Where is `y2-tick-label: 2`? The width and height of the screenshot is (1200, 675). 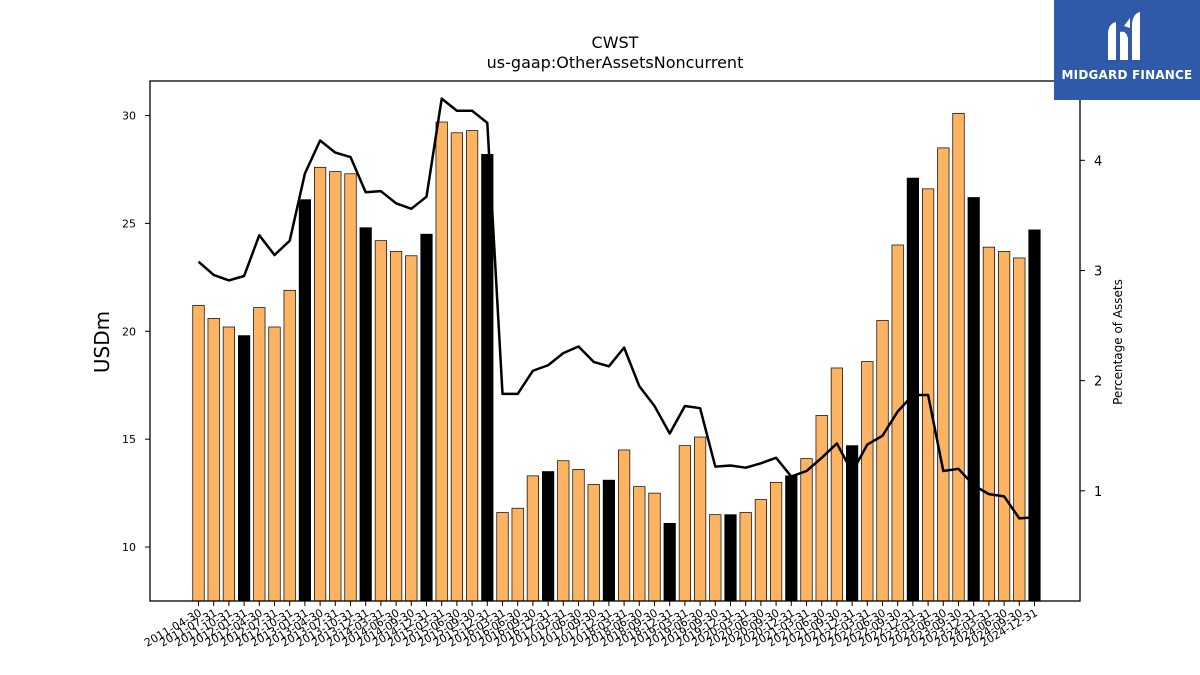
y2-tick-label: 2 is located at coordinates (1098, 382).